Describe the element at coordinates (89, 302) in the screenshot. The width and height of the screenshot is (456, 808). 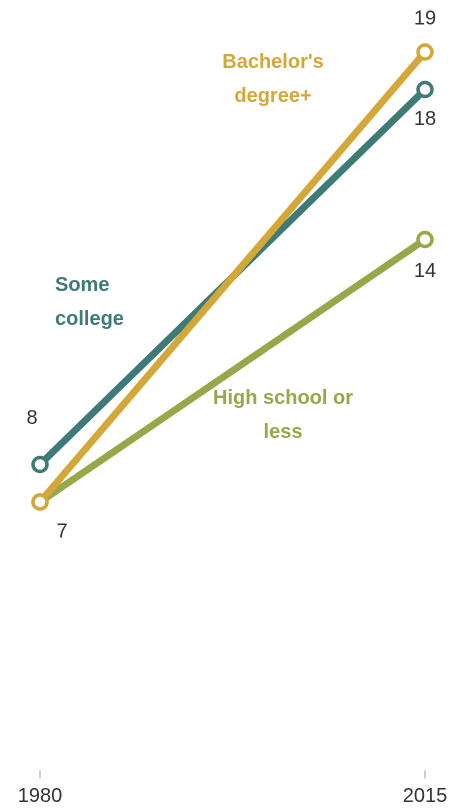
I see `series-label: Some college` at that location.